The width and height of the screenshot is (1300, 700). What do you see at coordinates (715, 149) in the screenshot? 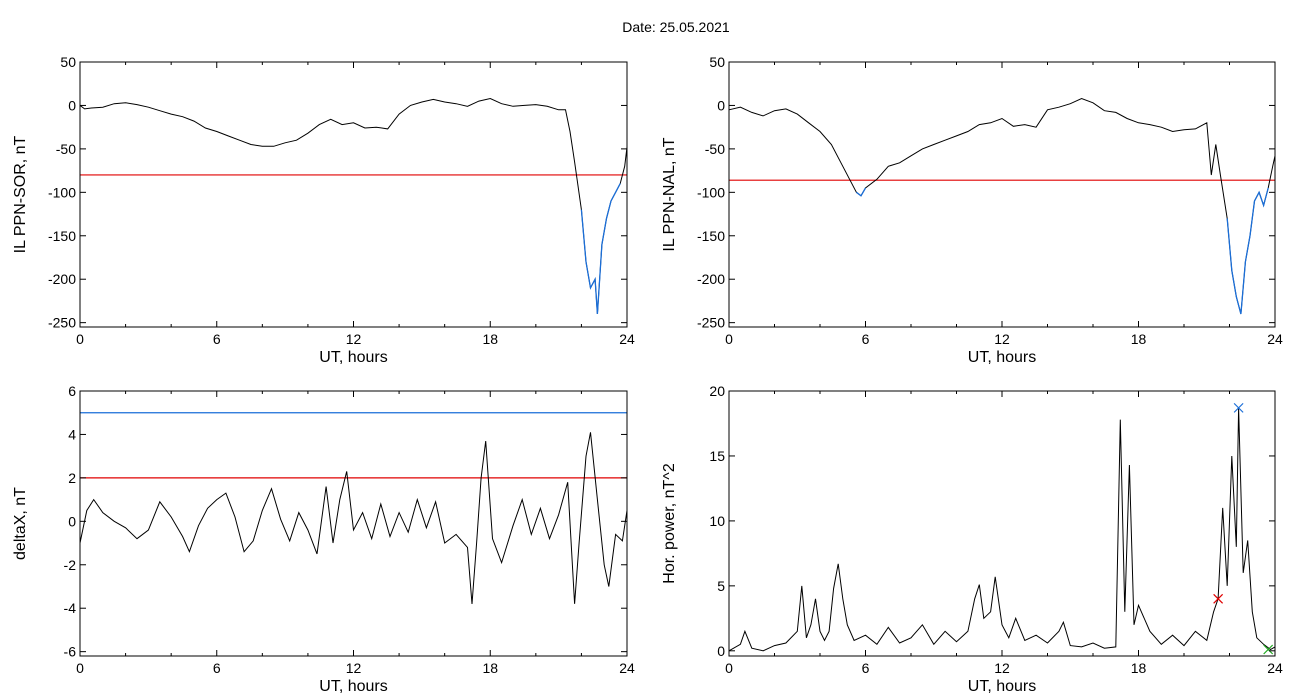
I see `nal-ytick-label: -50` at bounding box center [715, 149].